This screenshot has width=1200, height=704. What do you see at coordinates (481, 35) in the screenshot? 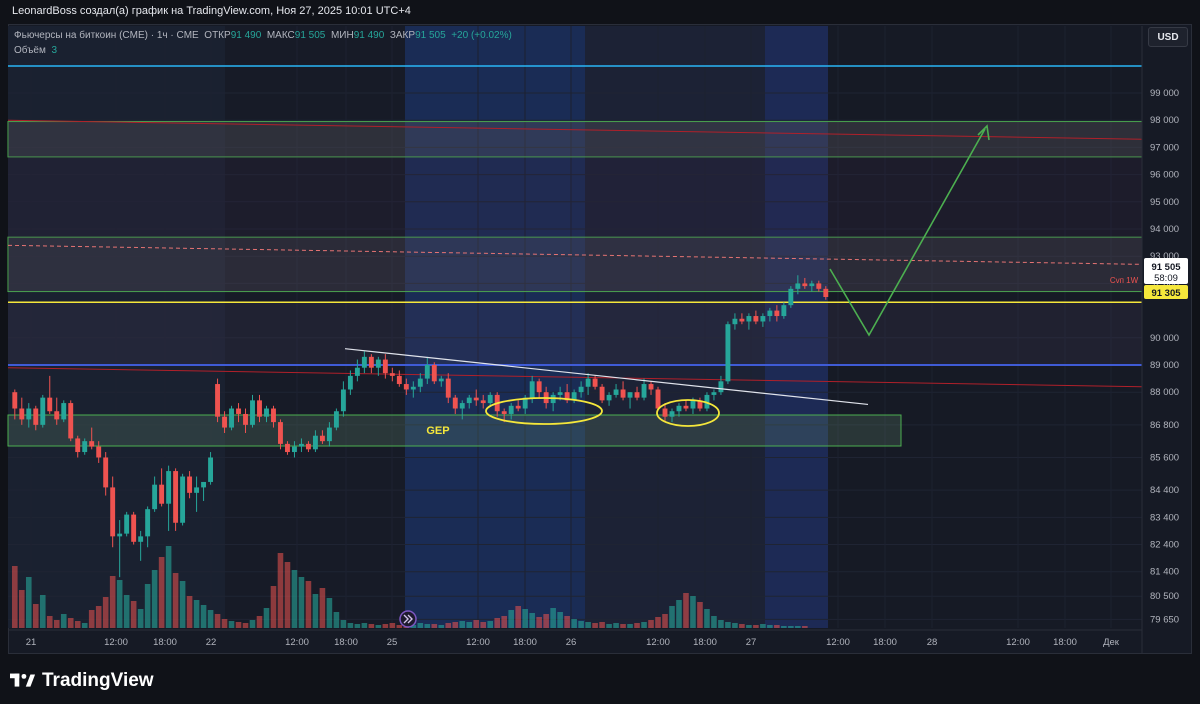
I see `change-value: +20 (+0.02%)` at bounding box center [481, 35].